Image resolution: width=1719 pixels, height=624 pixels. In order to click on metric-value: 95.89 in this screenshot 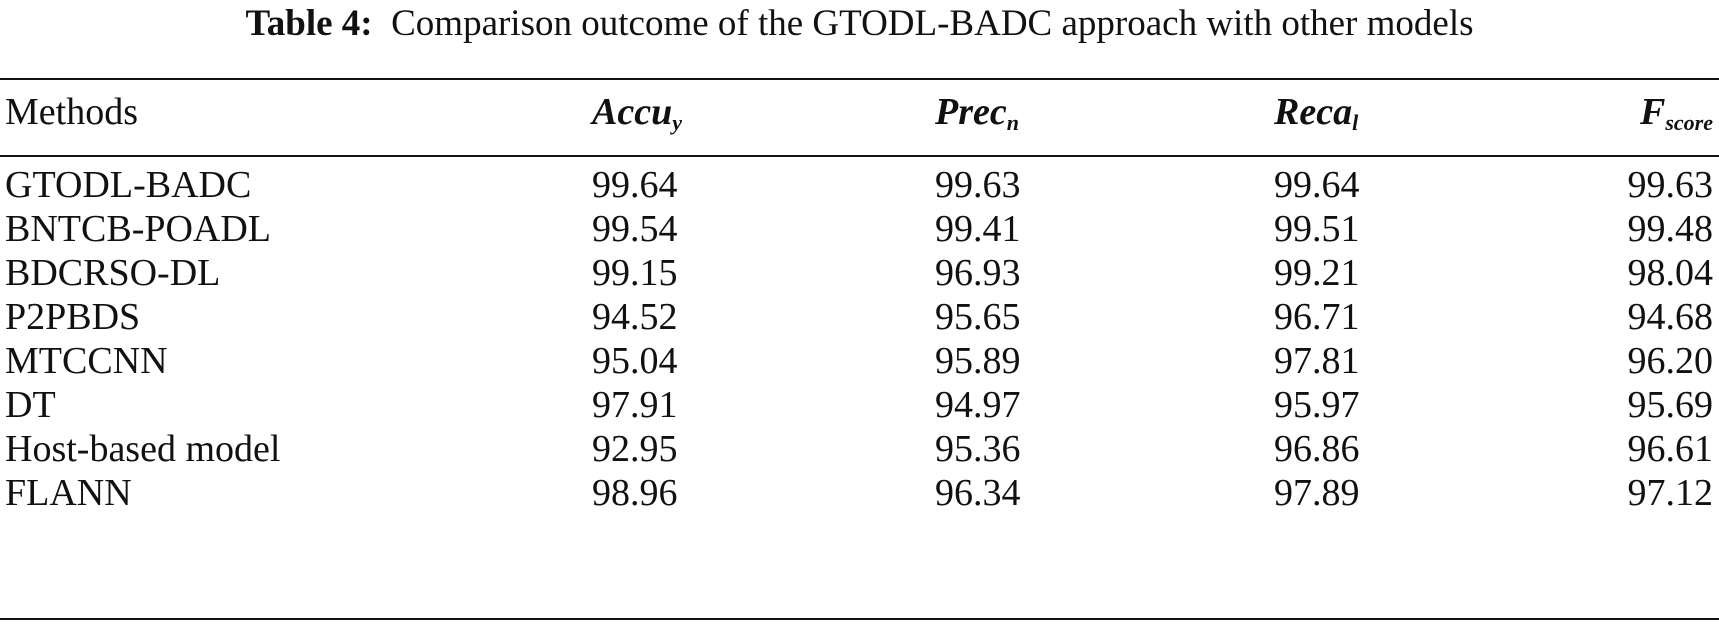, I will do `click(978, 361)`.